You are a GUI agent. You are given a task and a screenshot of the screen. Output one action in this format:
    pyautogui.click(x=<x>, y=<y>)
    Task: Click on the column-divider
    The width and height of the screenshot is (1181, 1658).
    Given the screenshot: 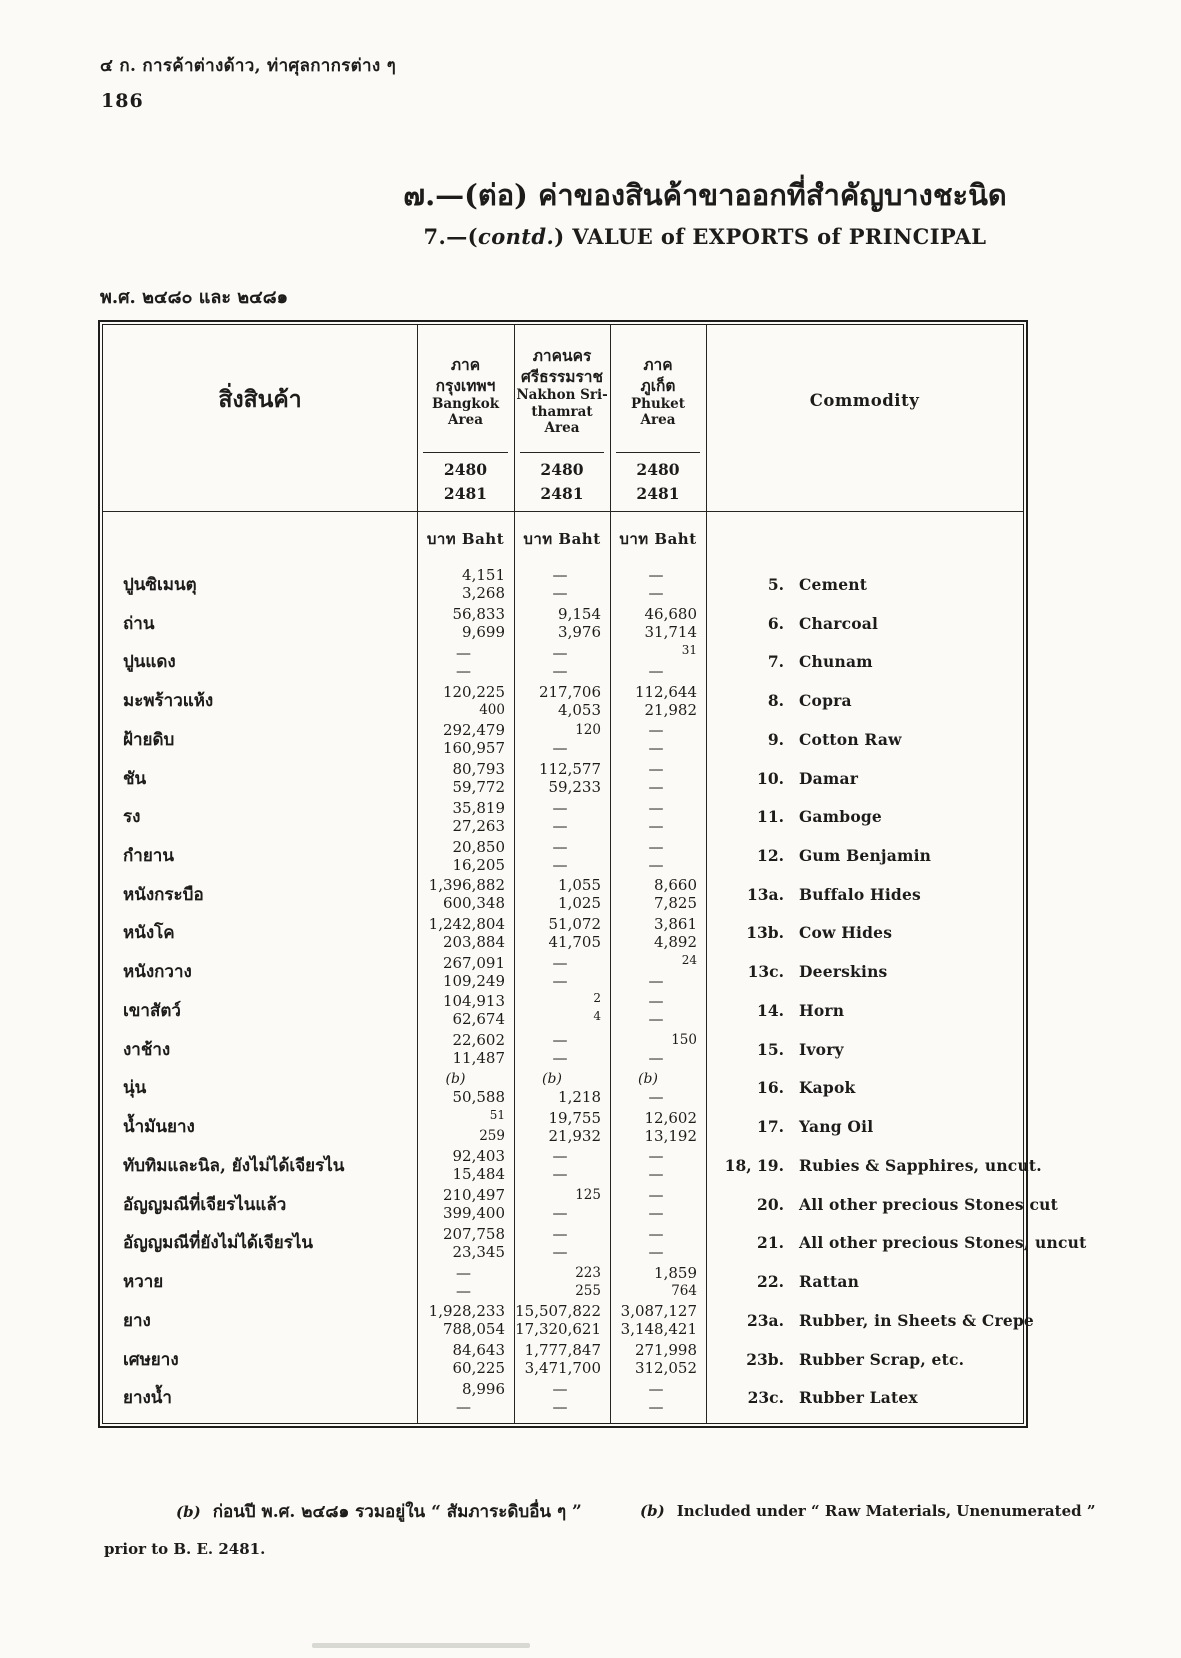 What is the action you would take?
    pyautogui.click(x=514, y=874)
    